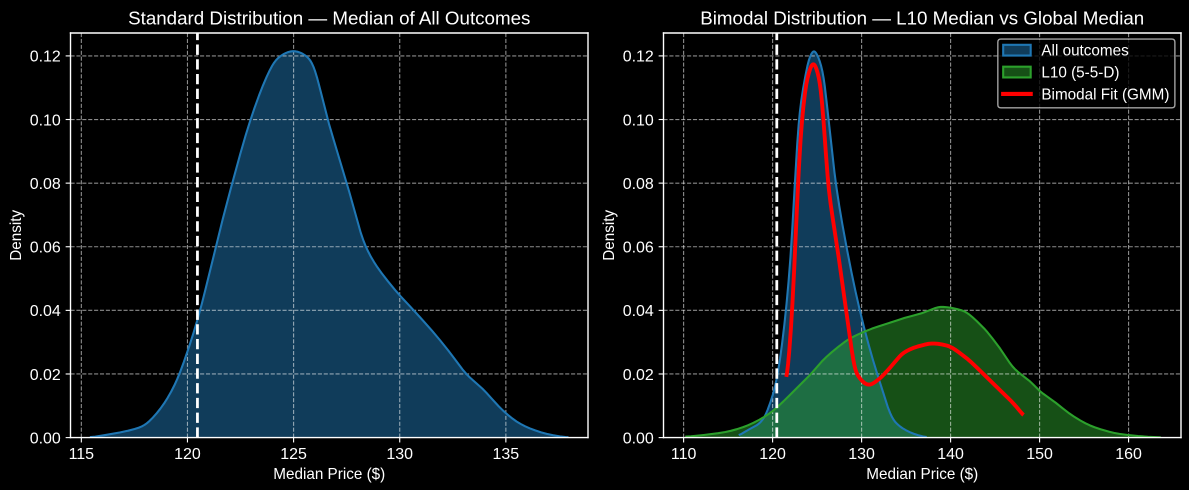 This screenshot has width=1189, height=490. Describe the element at coordinates (1039, 454) in the screenshot. I see `svg-text: 150` at that location.